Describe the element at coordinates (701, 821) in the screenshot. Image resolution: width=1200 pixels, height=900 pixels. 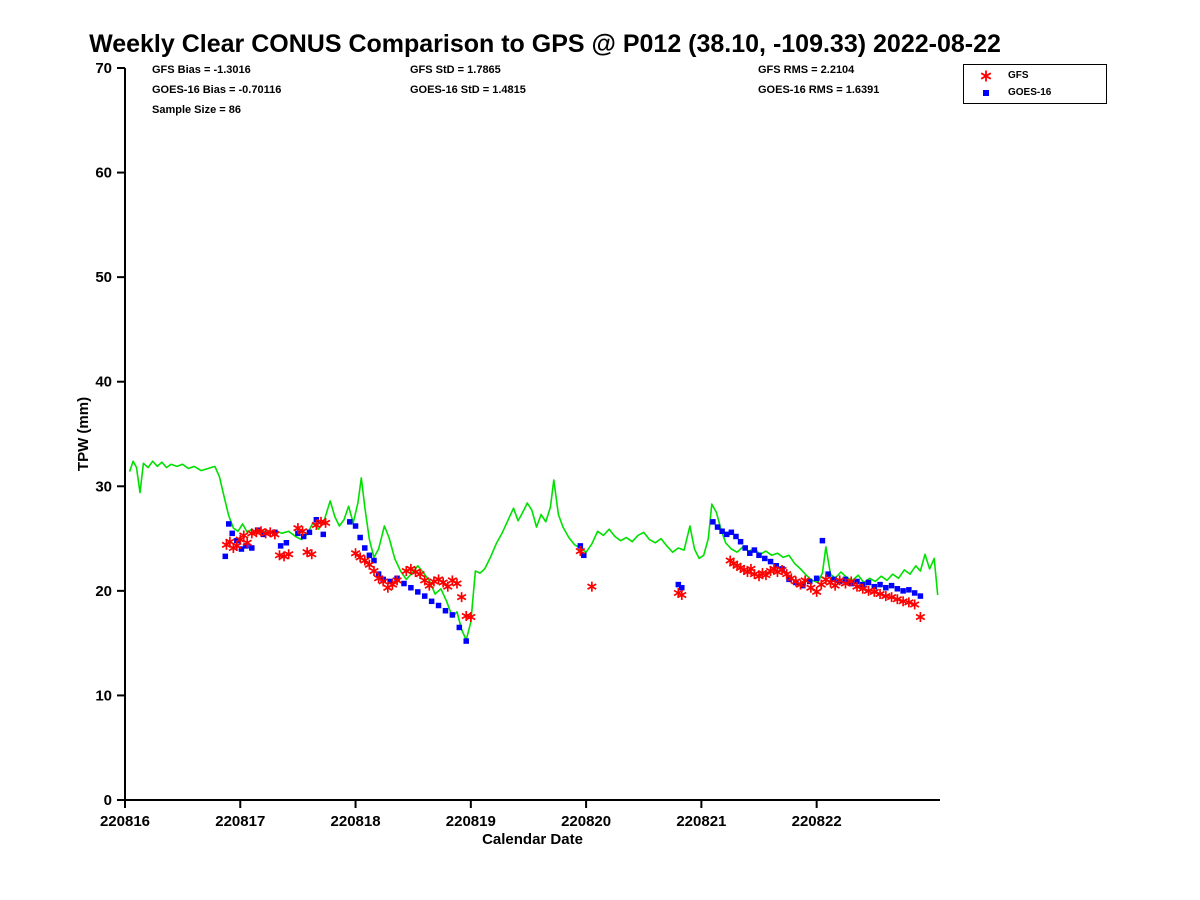
I see `x-tick-label: 220821` at that location.